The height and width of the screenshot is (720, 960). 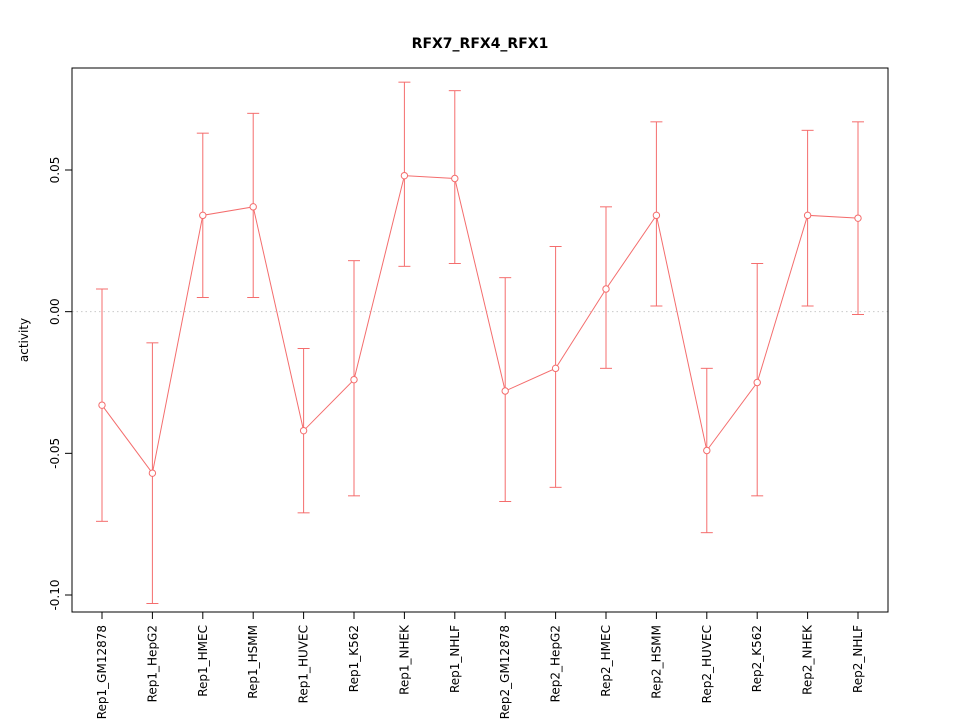 What do you see at coordinates (858, 659) in the screenshot?
I see `x-tick-label: Rep2_NHLF` at bounding box center [858, 659].